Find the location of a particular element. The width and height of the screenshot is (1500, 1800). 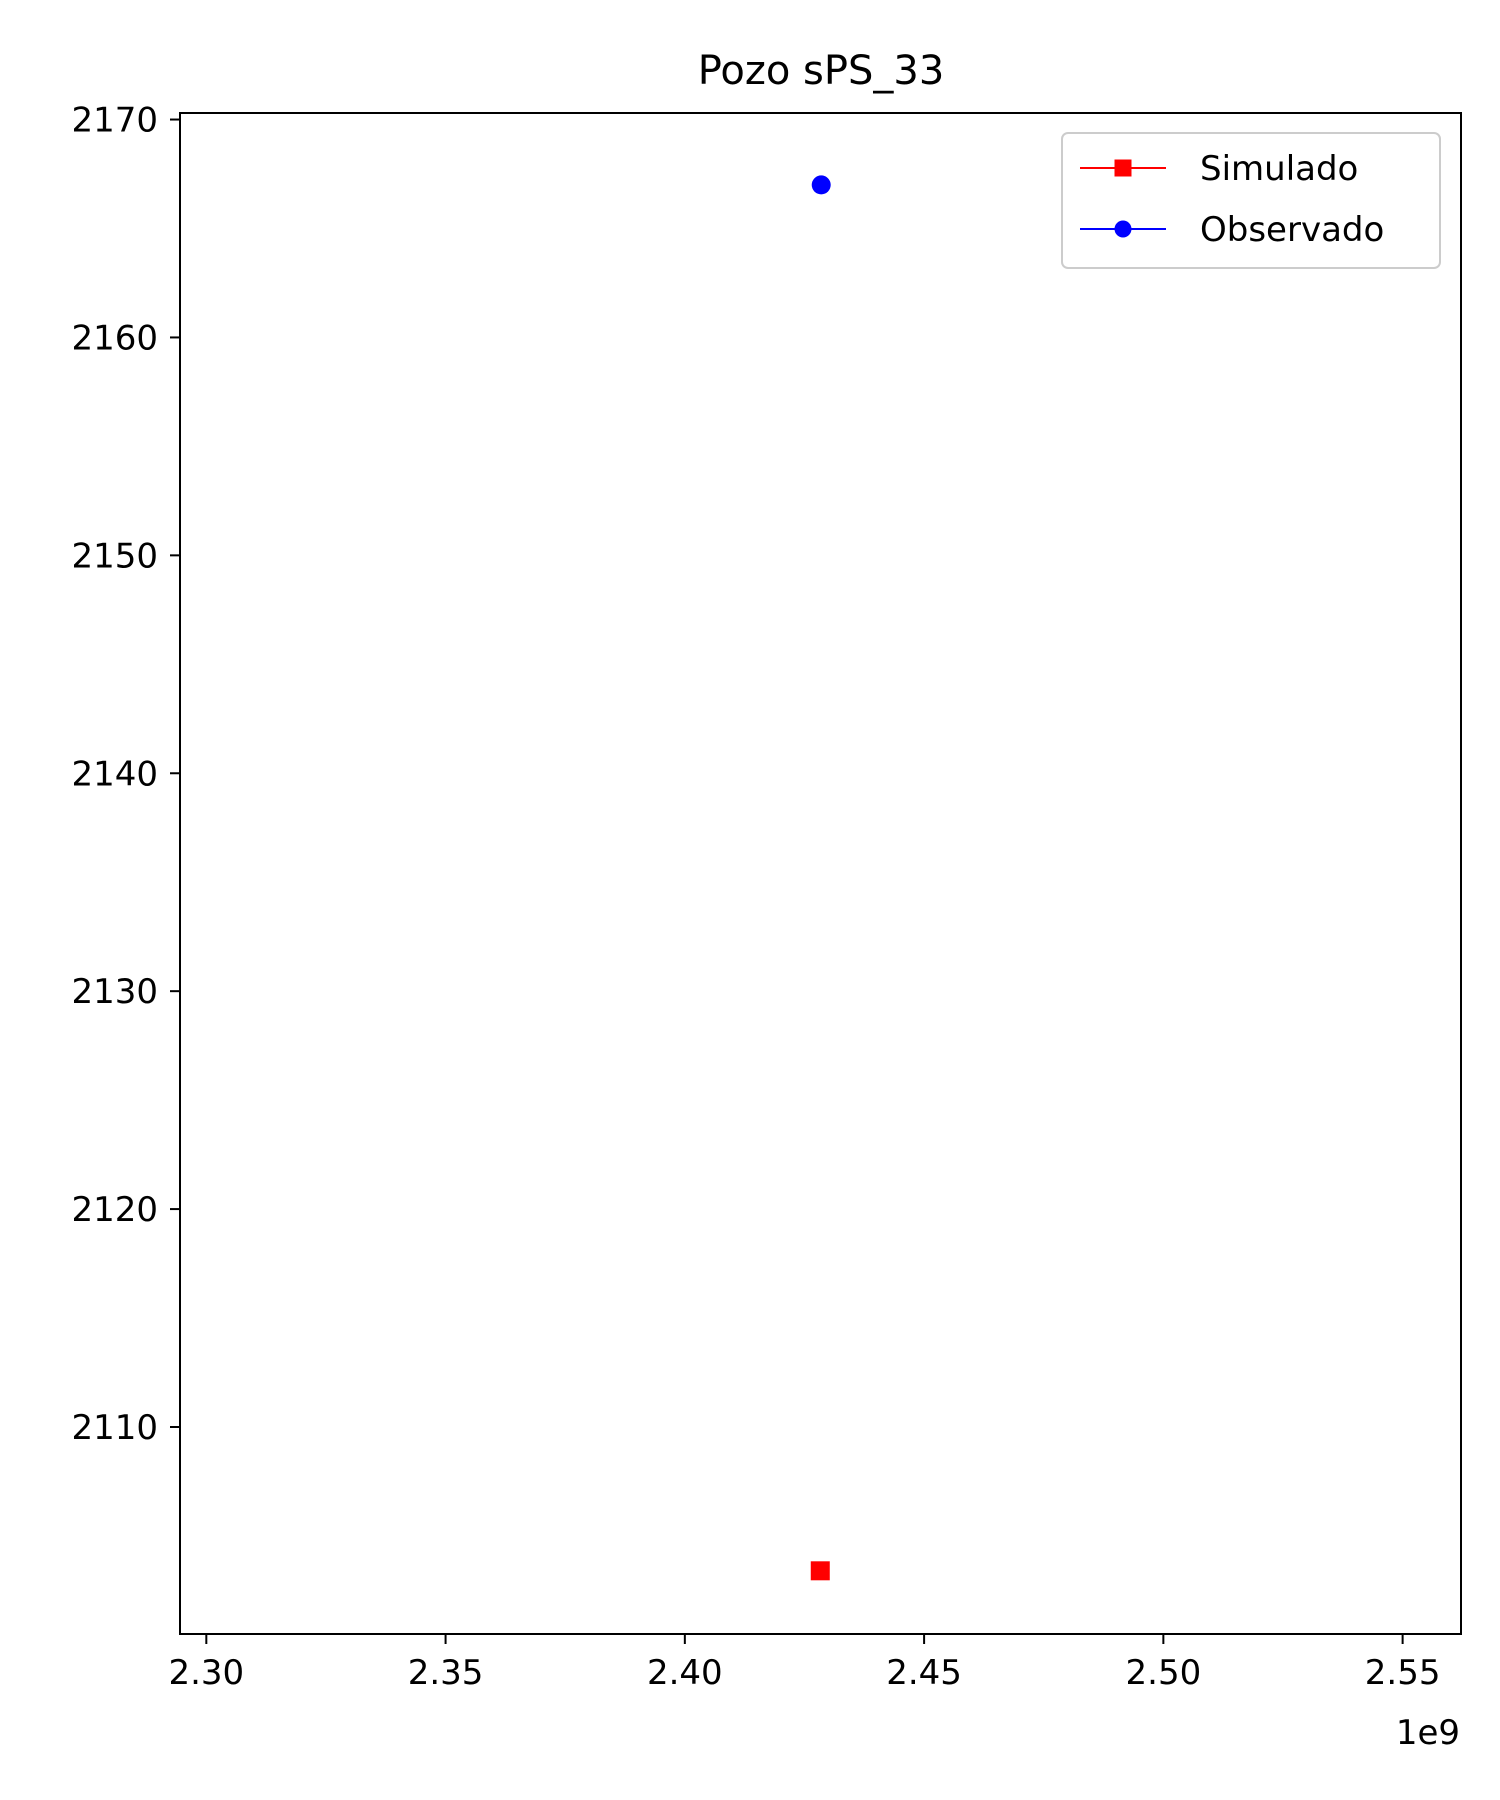

x-tick-label: 2.35 is located at coordinates (446, 1673).